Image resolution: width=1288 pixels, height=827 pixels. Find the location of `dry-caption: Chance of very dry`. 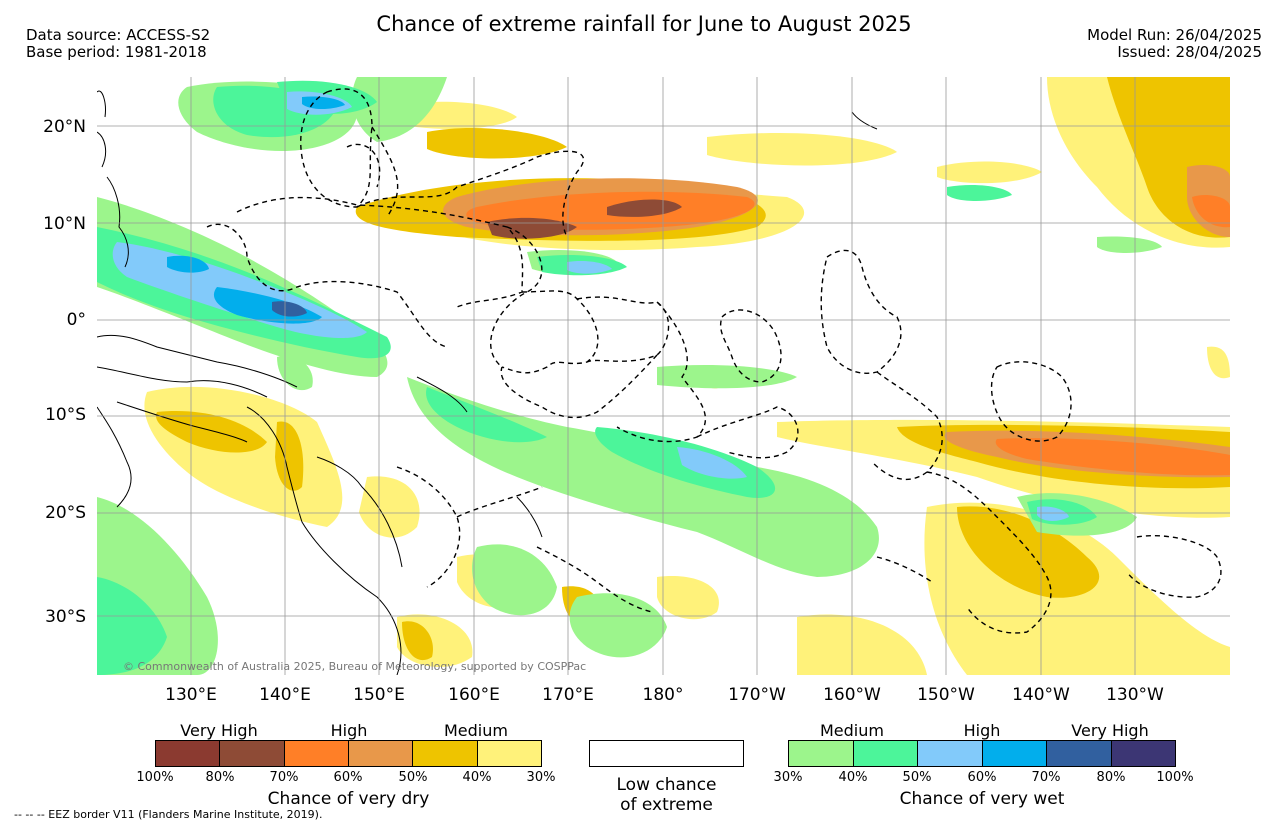

dry-caption: Chance of very dry is located at coordinates (348, 799).